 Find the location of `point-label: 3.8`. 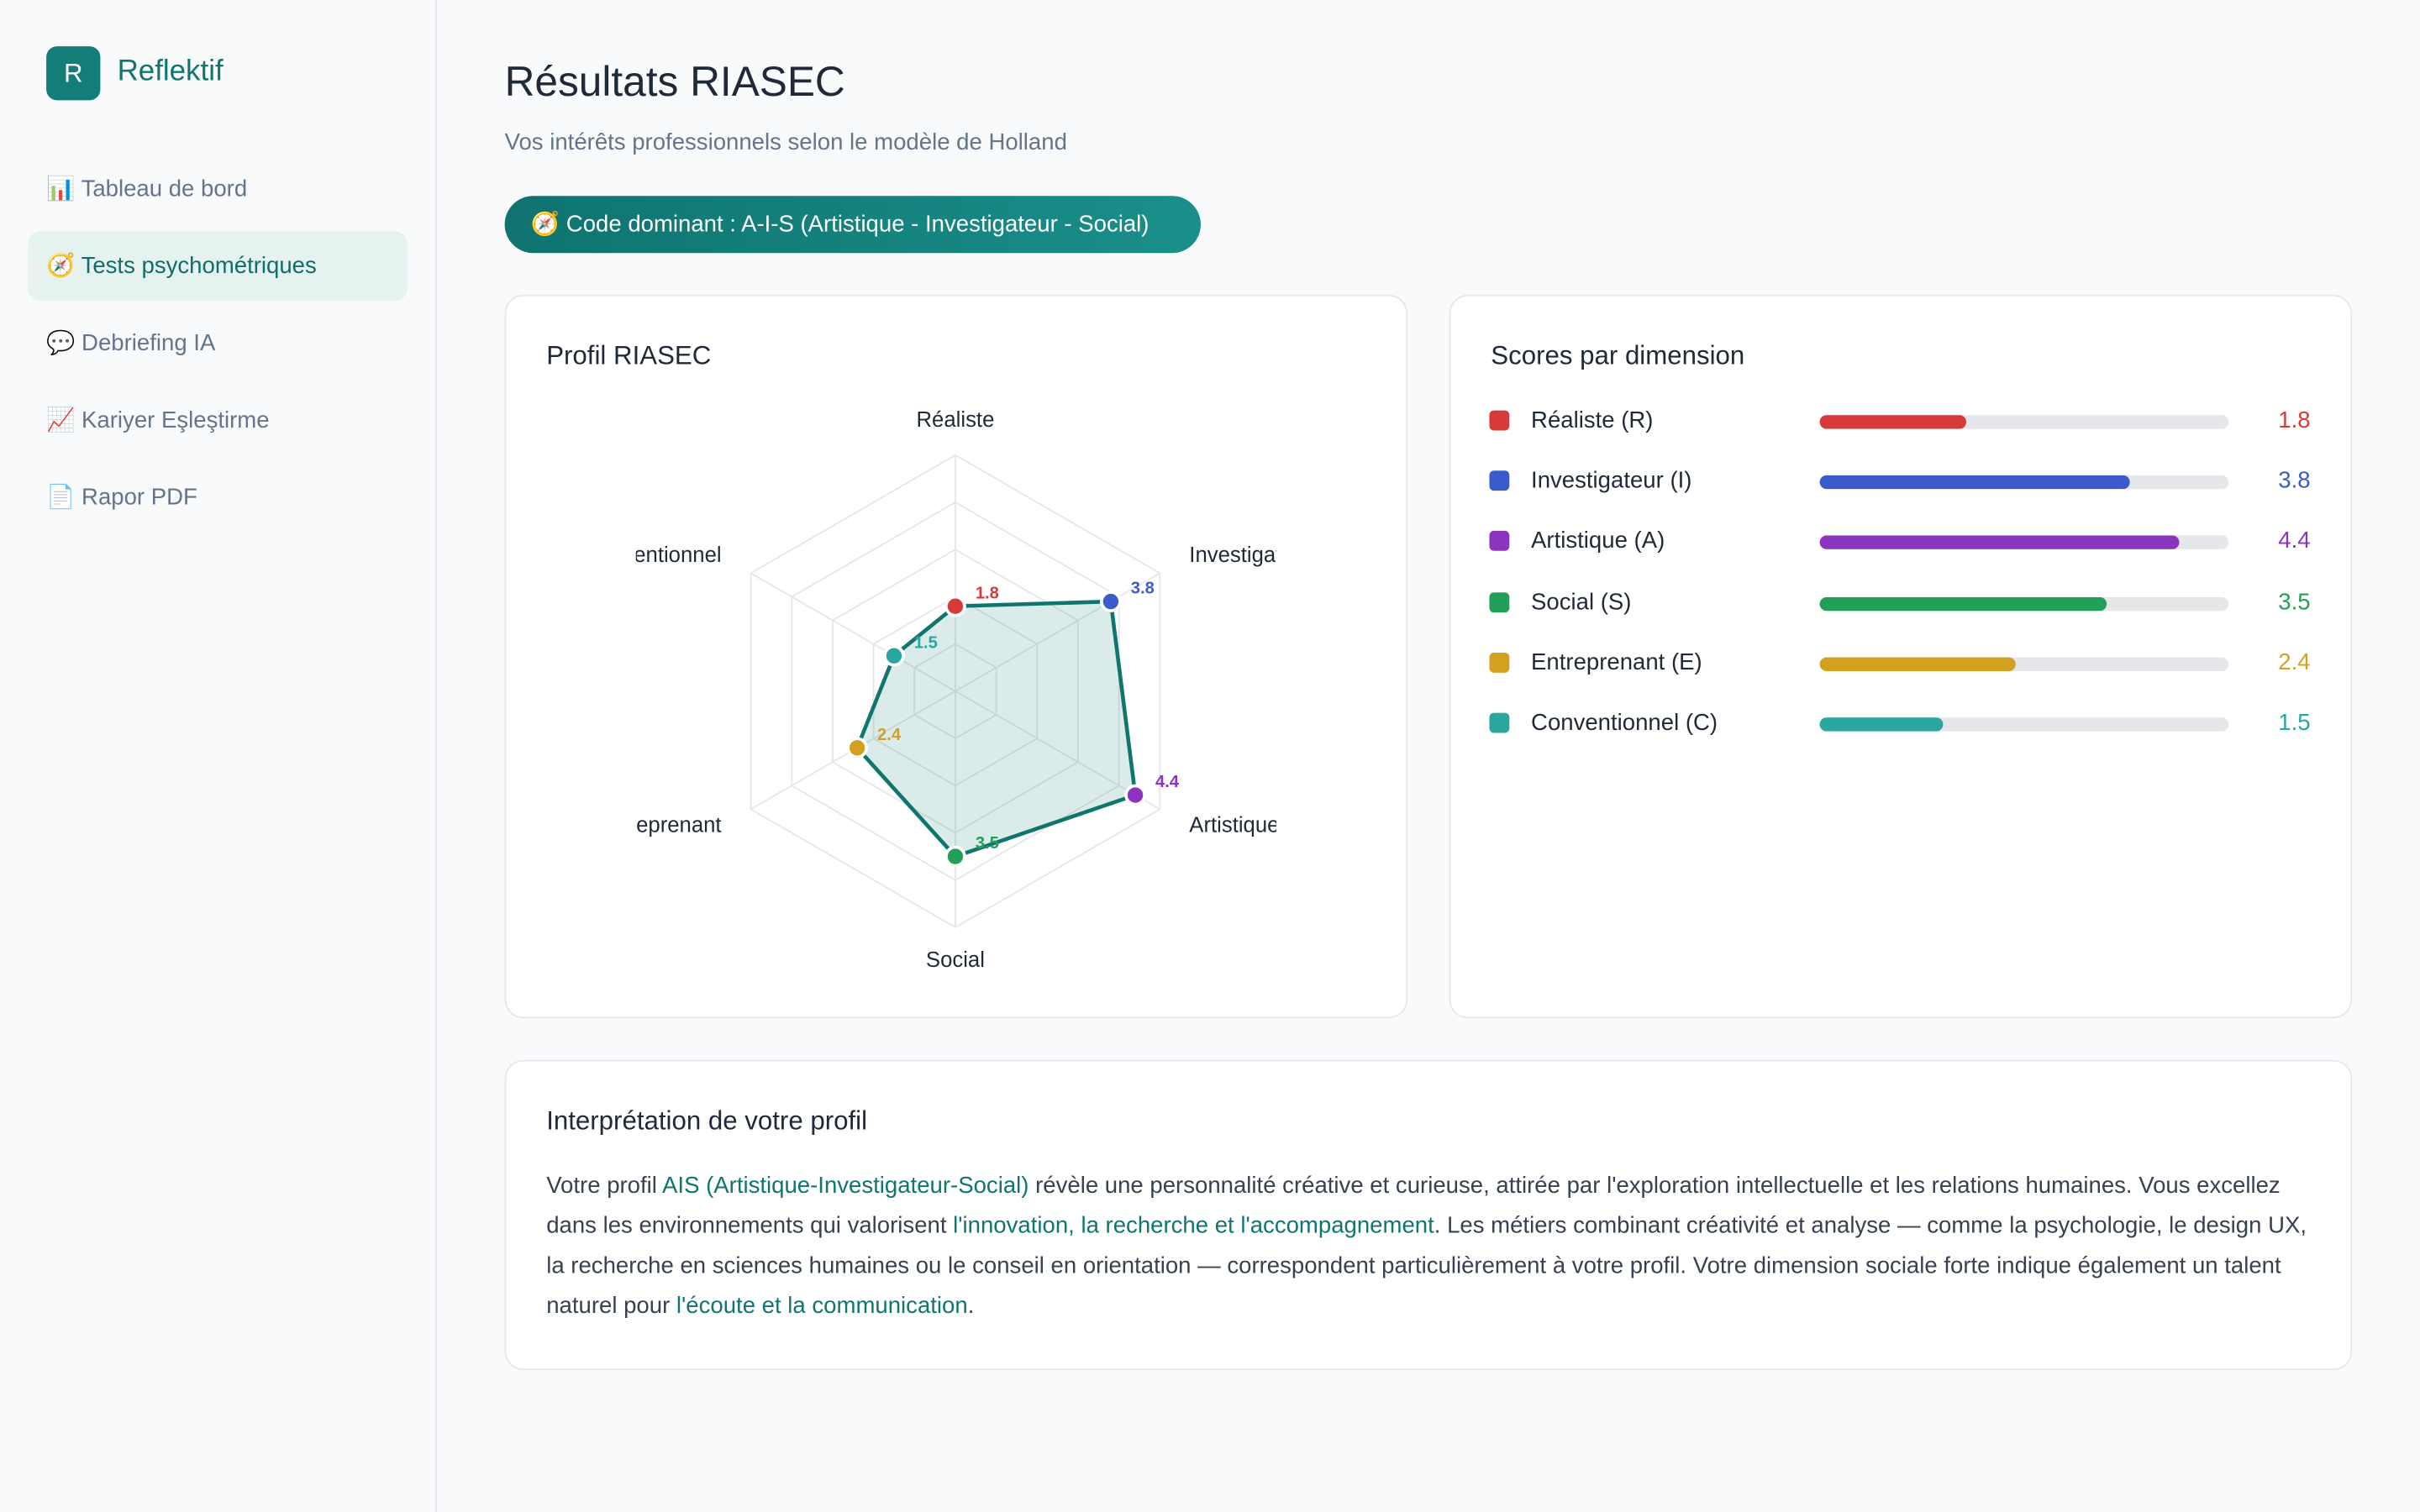

point-label: 3.8 is located at coordinates (1143, 589).